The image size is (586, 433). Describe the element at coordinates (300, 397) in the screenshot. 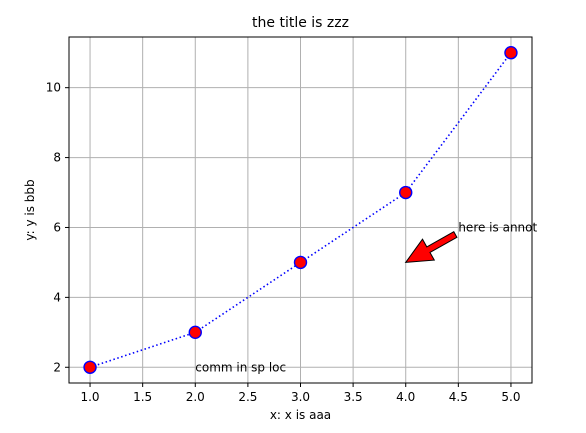

I see `x-tick-label: 3.0` at that location.